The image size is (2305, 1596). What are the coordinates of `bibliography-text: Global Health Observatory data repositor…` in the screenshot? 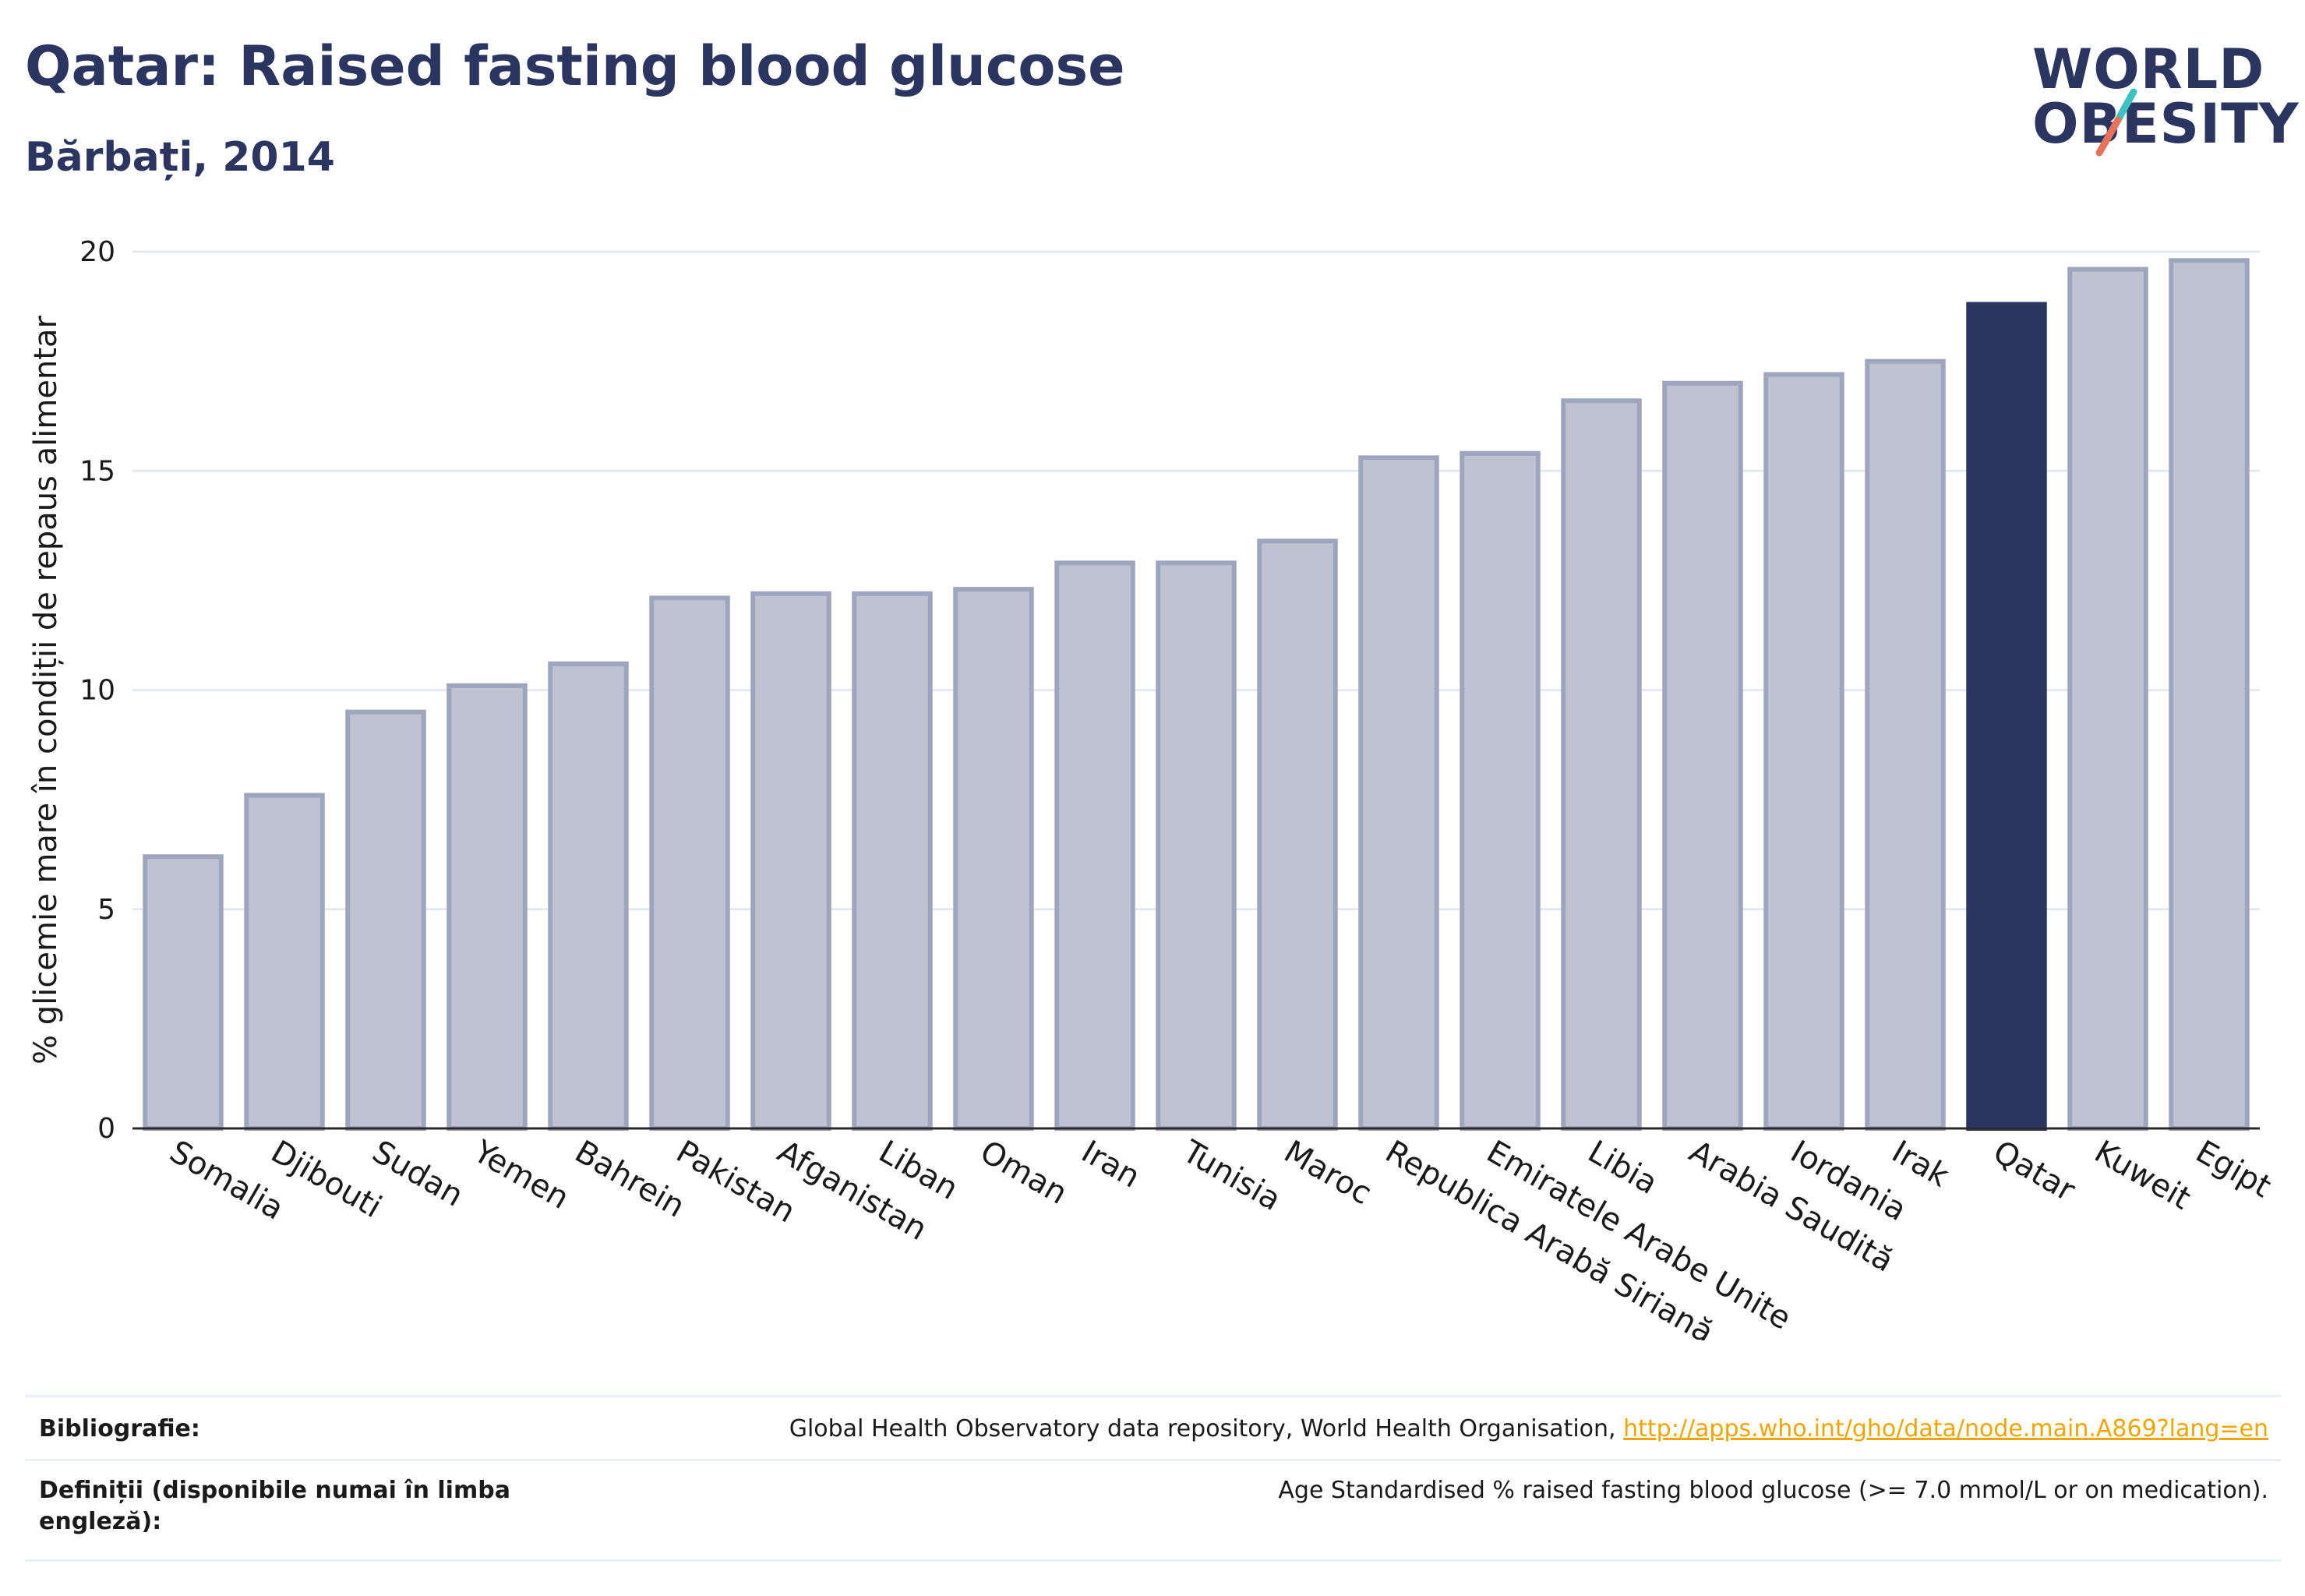 It's located at (1202, 1428).